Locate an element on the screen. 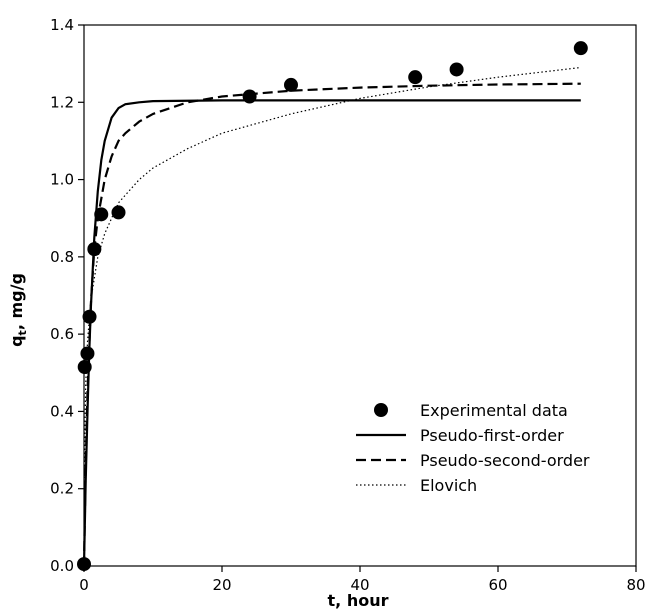 The width and height of the screenshot is (651, 612). x-tick-label: 40 is located at coordinates (359, 585).